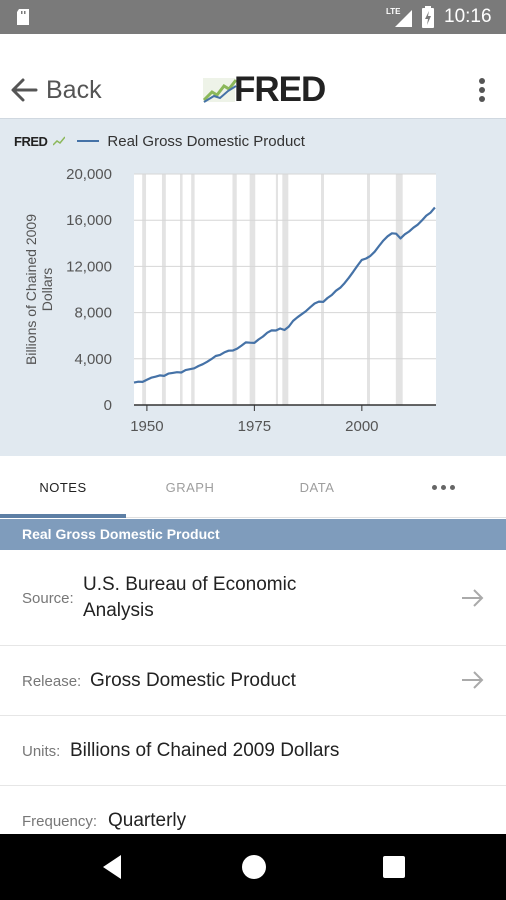 This screenshot has width=506, height=900. What do you see at coordinates (118, 610) in the screenshot?
I see `note-value-source-line2: Analysis` at bounding box center [118, 610].